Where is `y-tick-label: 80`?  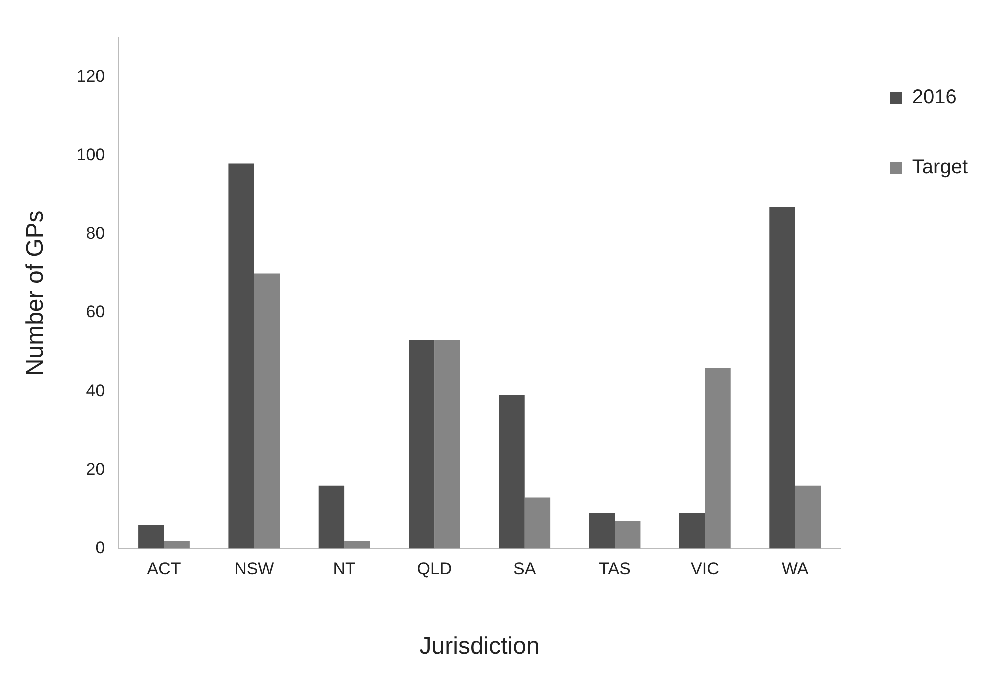 y-tick-label: 80 is located at coordinates (96, 234).